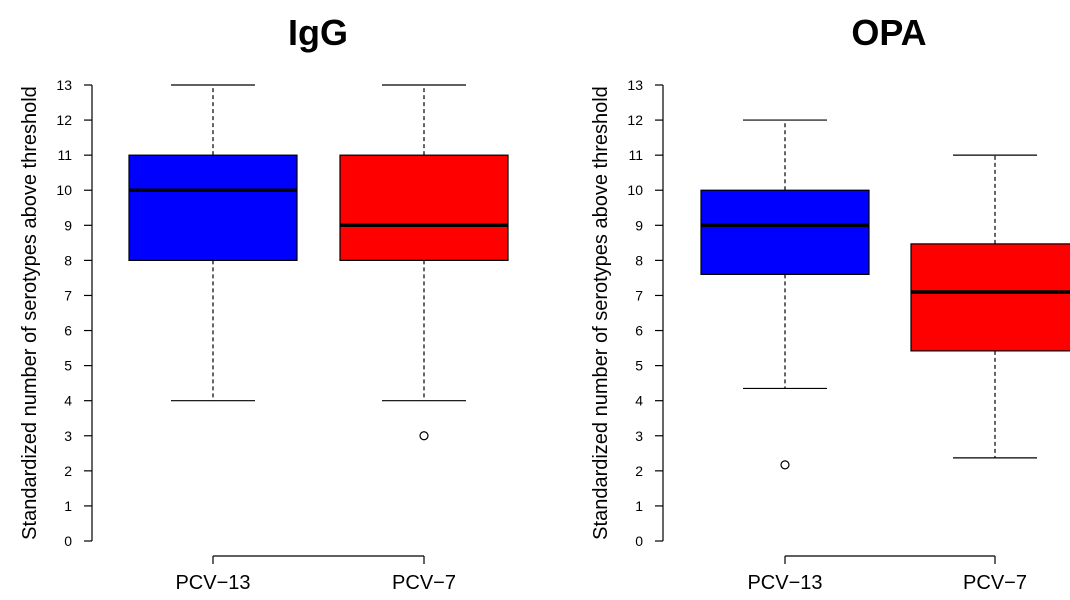 This screenshot has width=1070, height=600. What do you see at coordinates (888, 32) in the screenshot?
I see `chart-title: OPA` at bounding box center [888, 32].